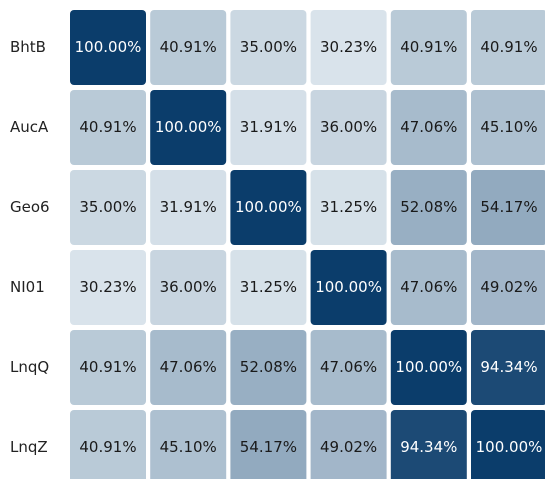  I want to click on row-label: AucA, so click(29, 127).